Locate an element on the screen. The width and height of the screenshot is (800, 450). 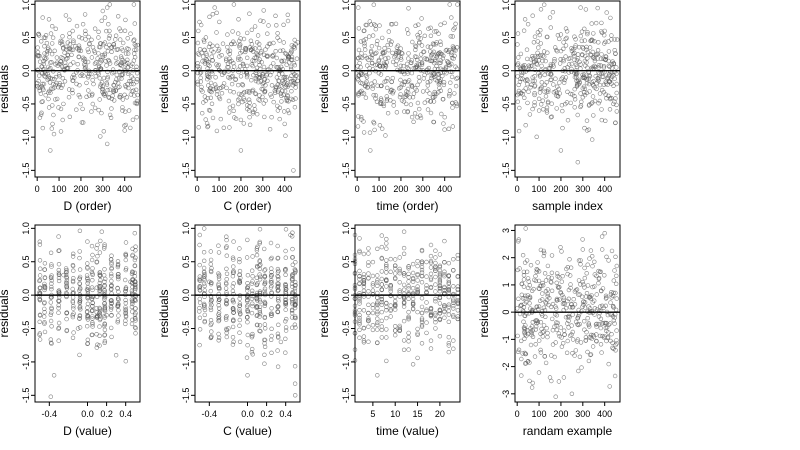
y-tick-label: 0.0 is located at coordinates (186, 295).